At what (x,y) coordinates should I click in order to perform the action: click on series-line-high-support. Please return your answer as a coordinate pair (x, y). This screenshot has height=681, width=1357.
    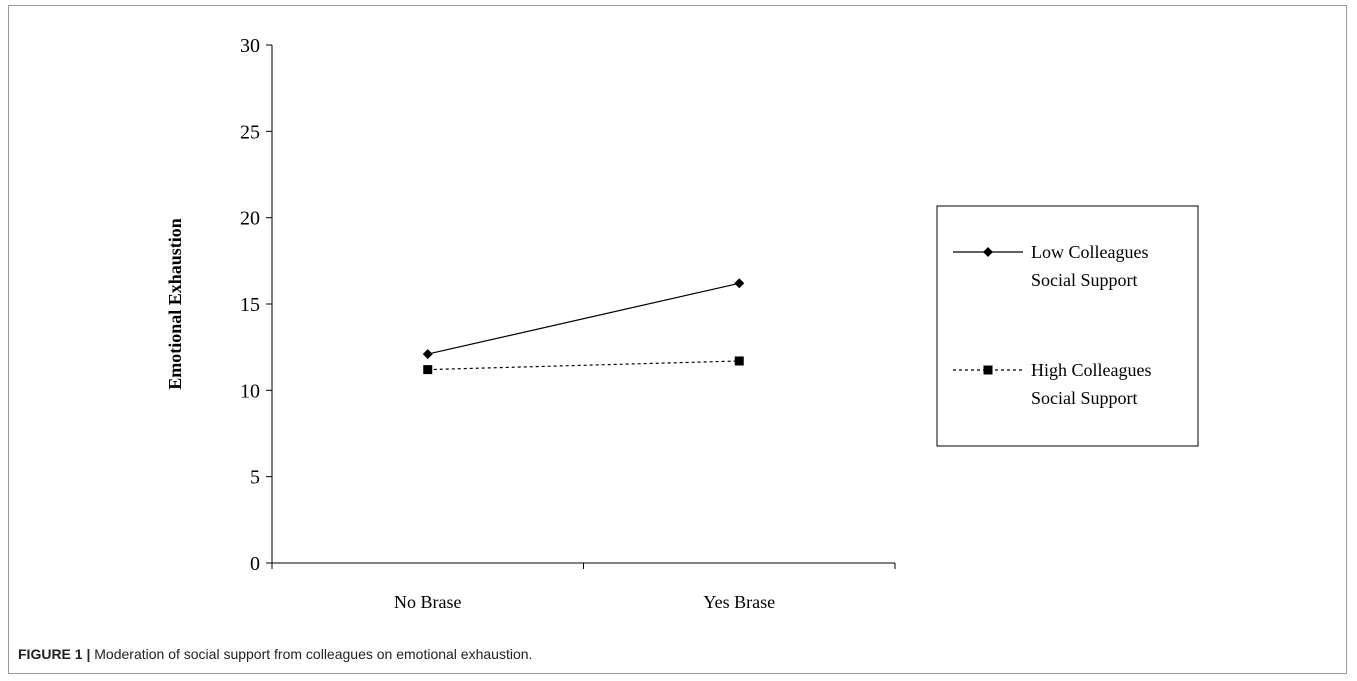
    Looking at the image, I should click on (583, 365).